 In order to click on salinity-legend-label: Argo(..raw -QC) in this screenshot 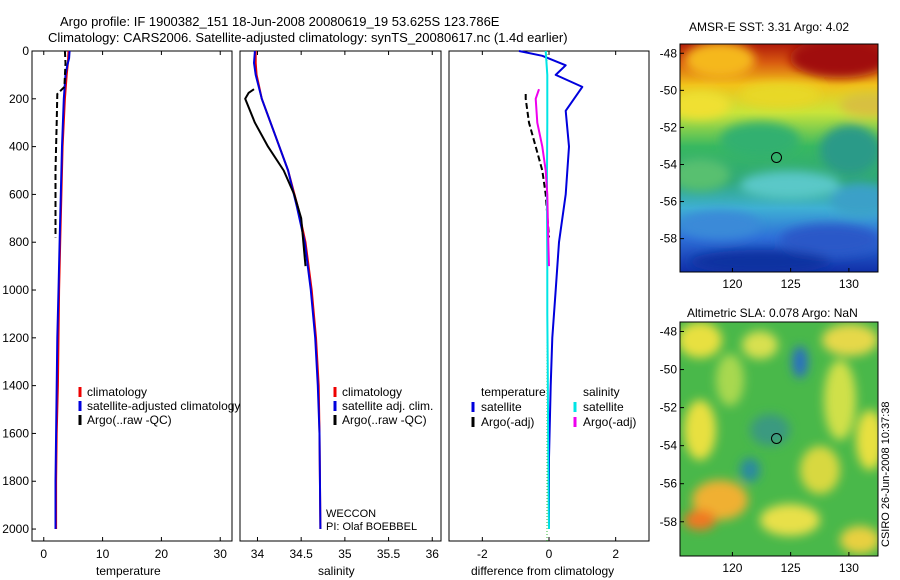, I will do `click(384, 420)`.